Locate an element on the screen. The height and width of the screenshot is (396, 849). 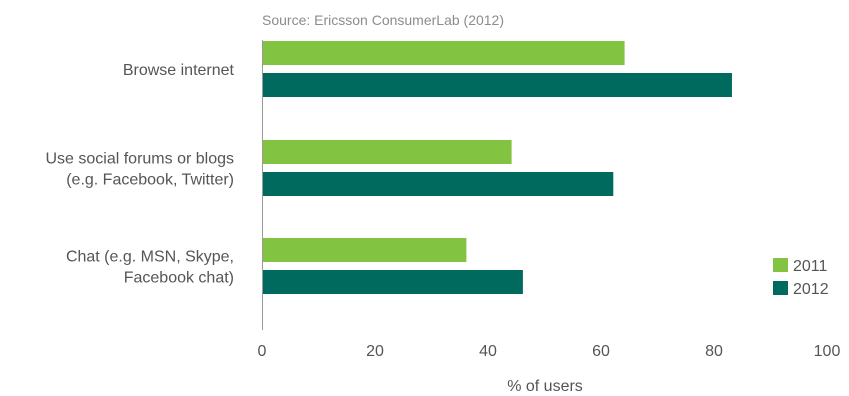
x-axis-title: % of users is located at coordinates (545, 386).